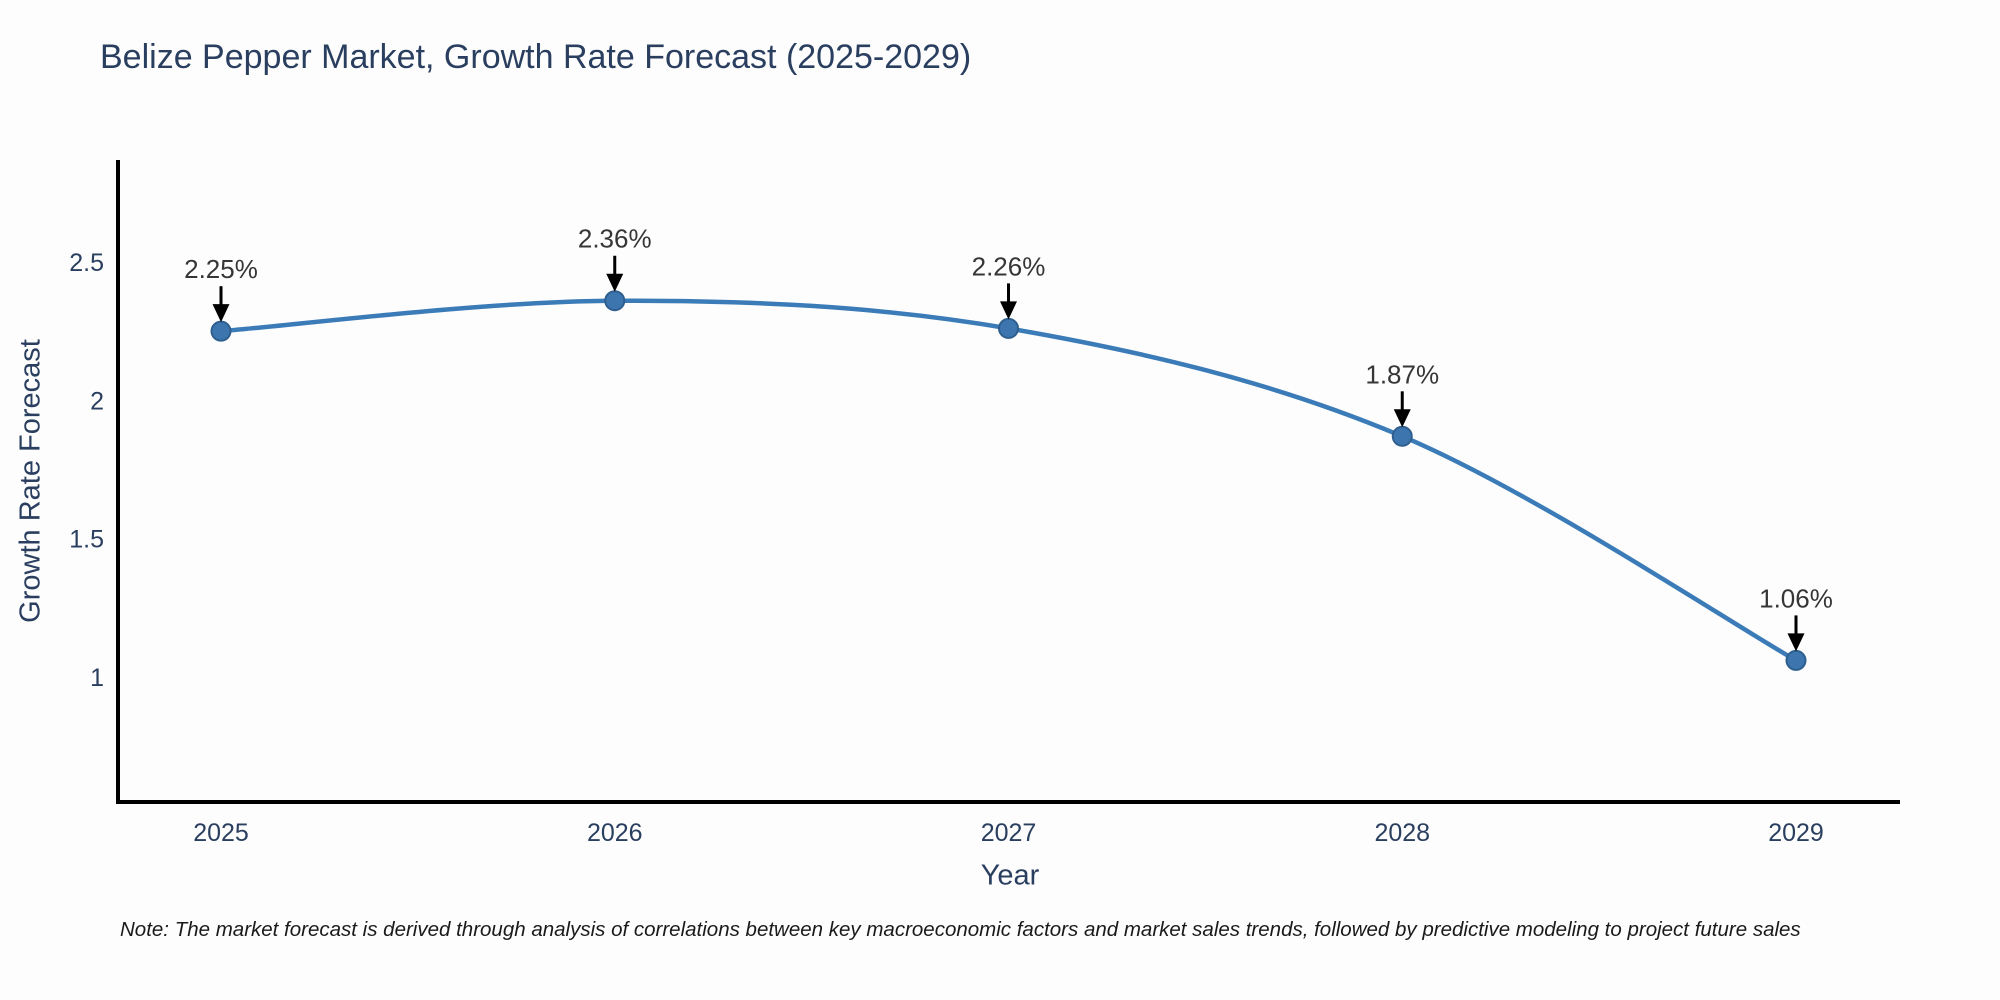 This screenshot has width=2000, height=1000. Describe the element at coordinates (1796, 660) in the screenshot. I see `data-point-2029` at that location.